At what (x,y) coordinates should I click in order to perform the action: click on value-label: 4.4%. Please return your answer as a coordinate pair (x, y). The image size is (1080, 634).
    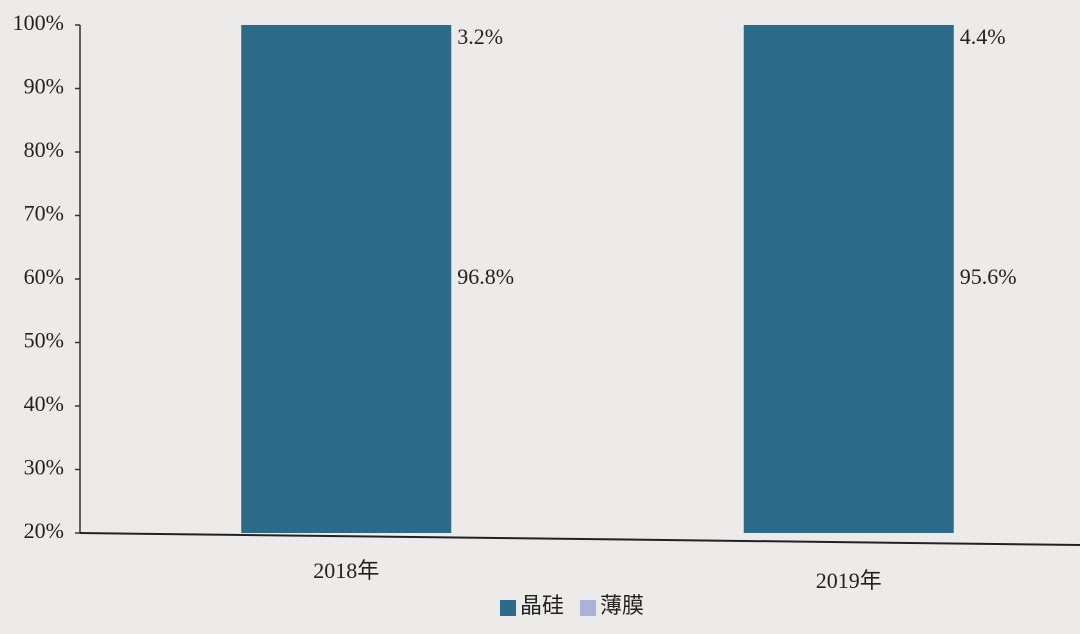
    Looking at the image, I should click on (983, 36).